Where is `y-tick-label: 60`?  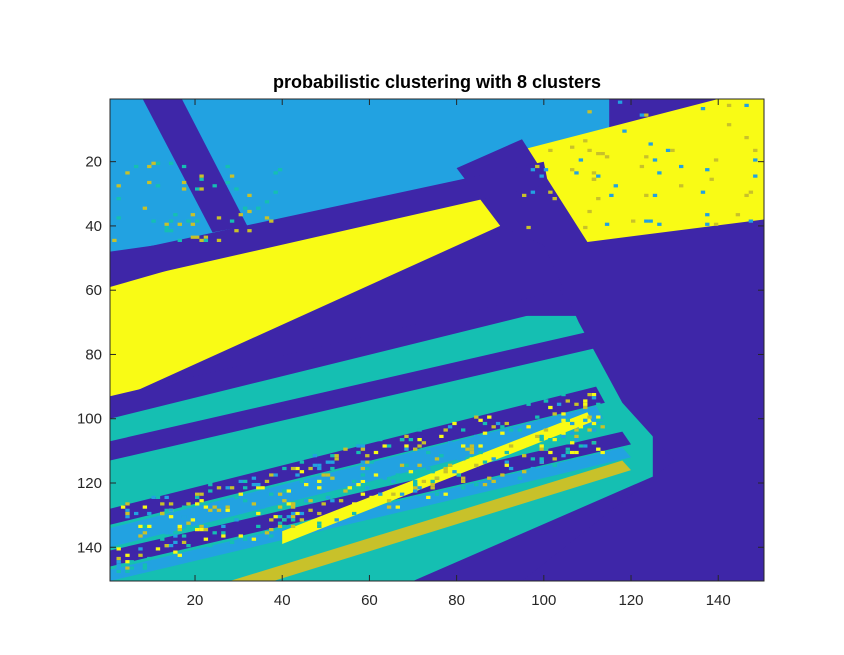
y-tick-label: 60 is located at coordinates (93, 290).